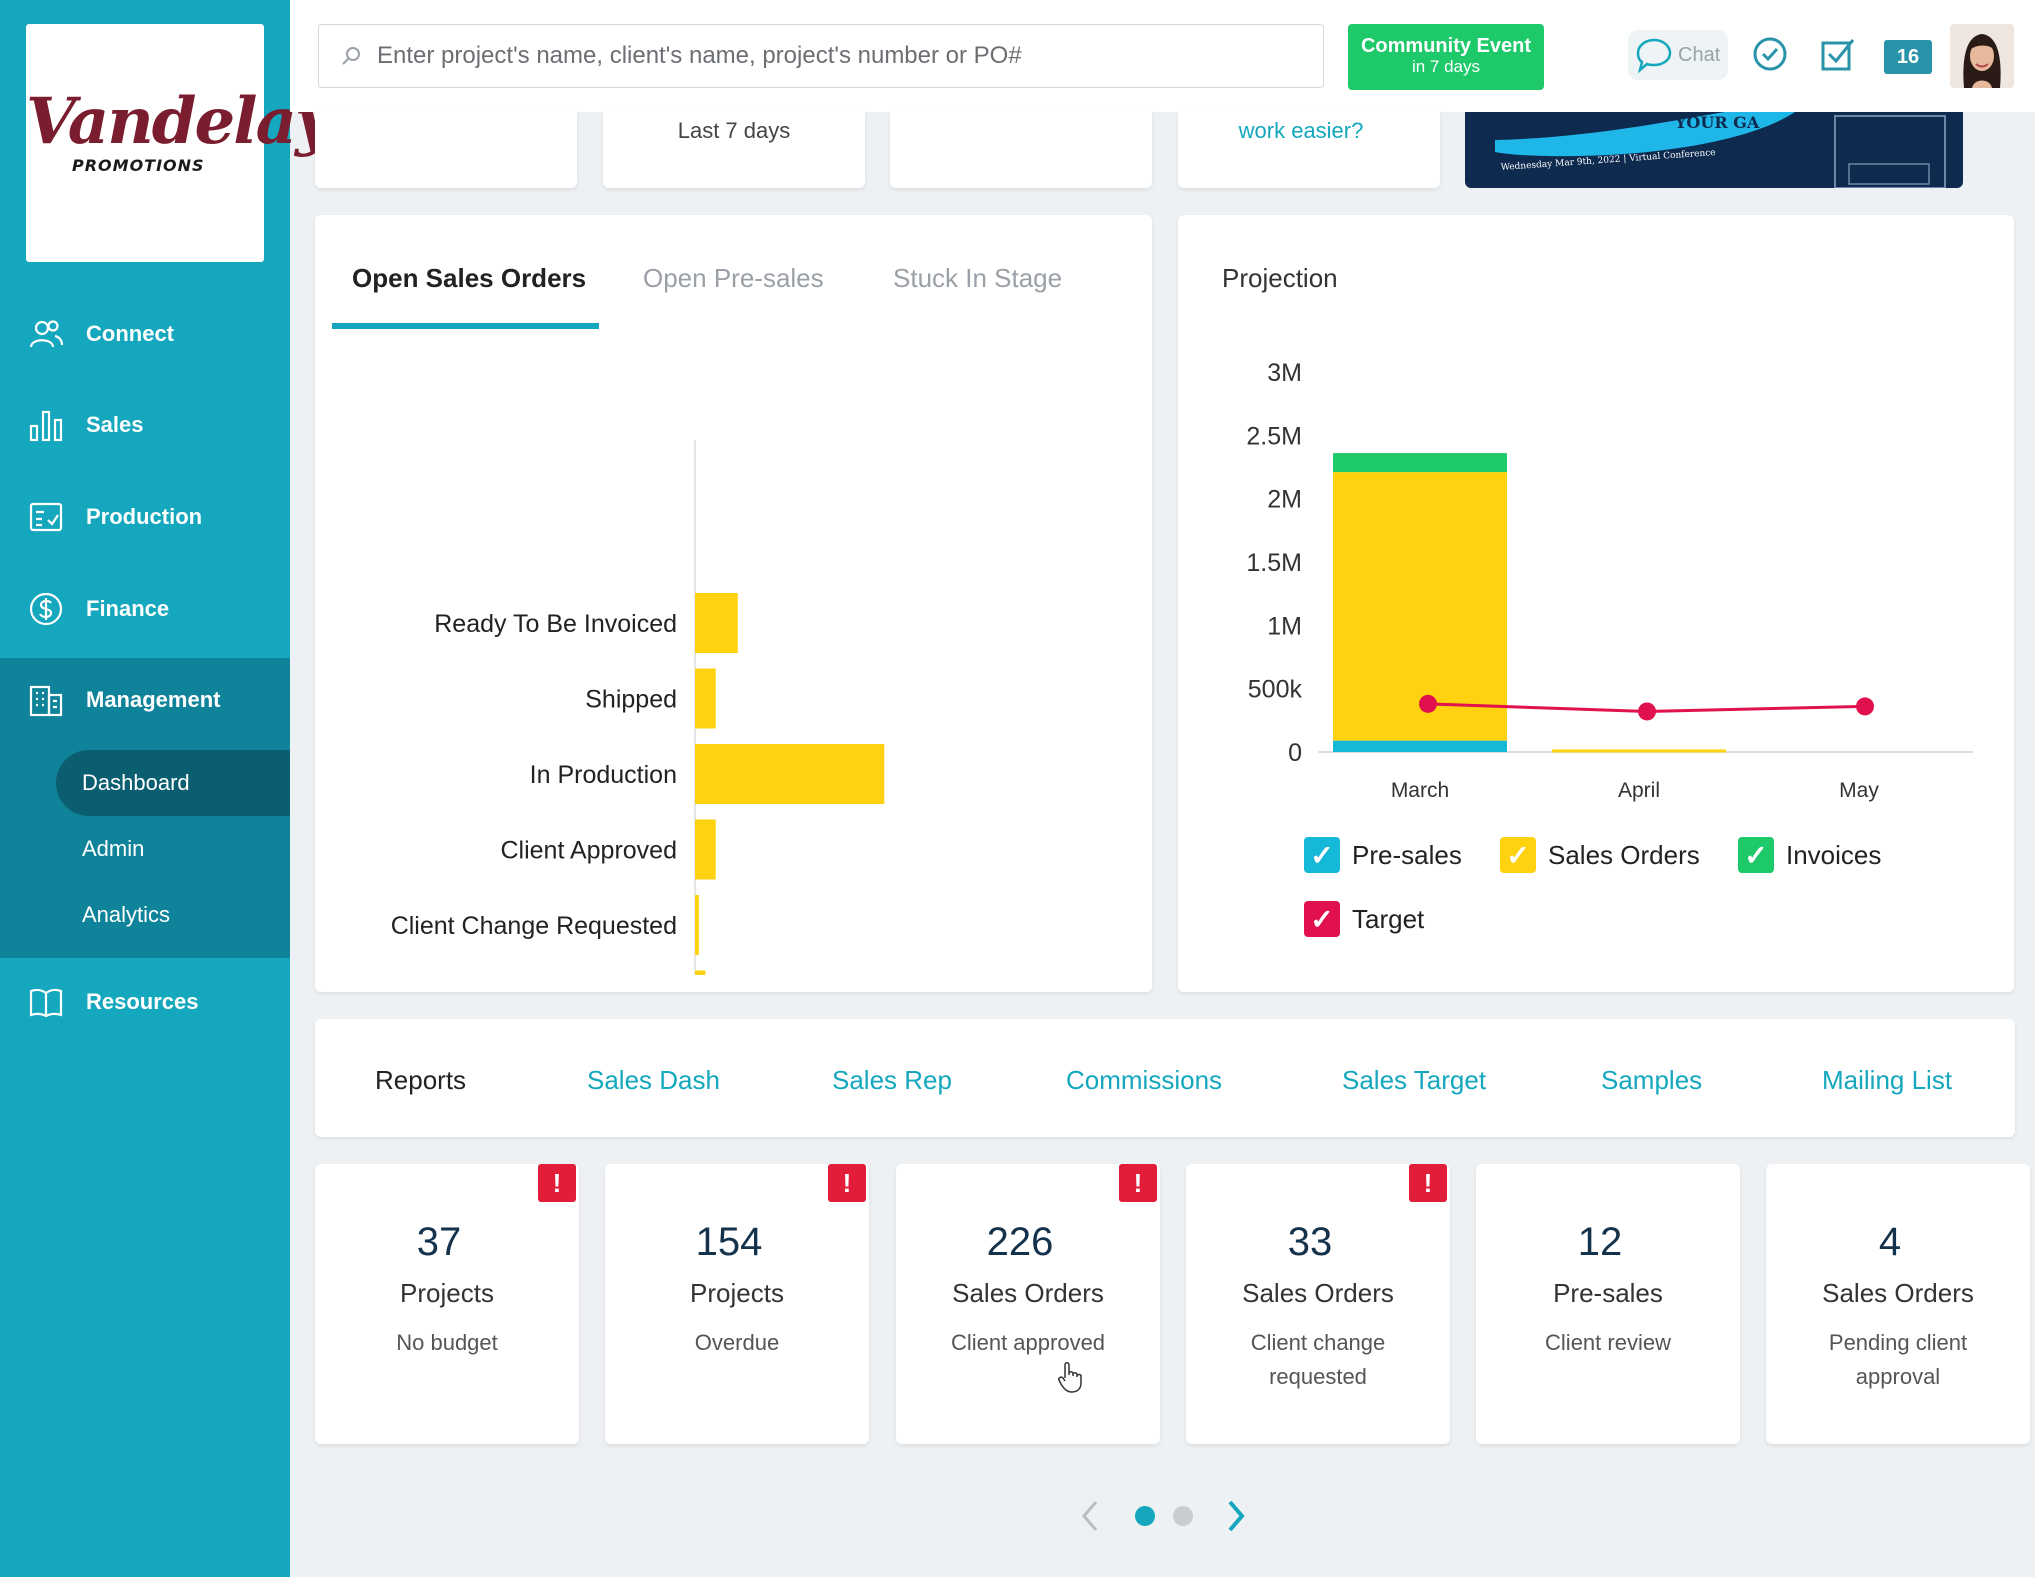 Image resolution: width=2035 pixels, height=1577 pixels. Describe the element at coordinates (113, 848) in the screenshot. I see `sidebar-subitem-admin: Admin` at that location.